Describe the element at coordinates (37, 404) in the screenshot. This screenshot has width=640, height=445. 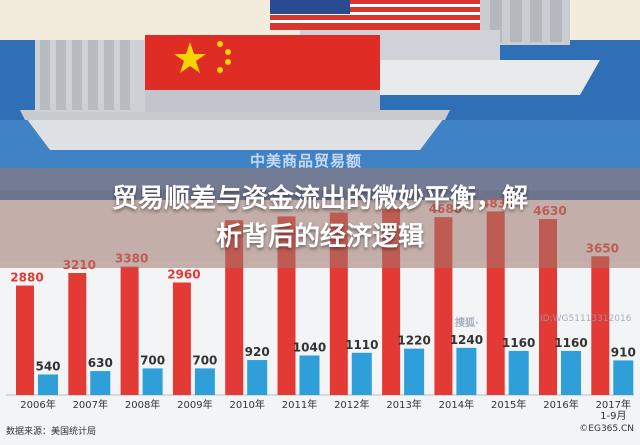
I see `category-label: 2006年` at that location.